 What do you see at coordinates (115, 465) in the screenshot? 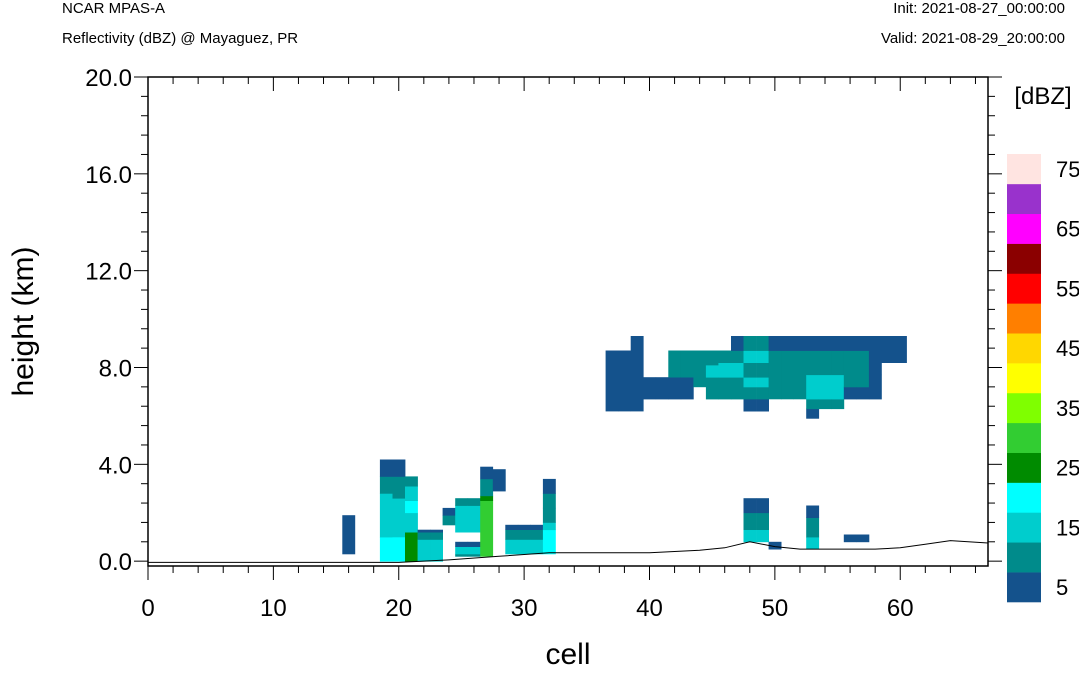
I see `y-tick-label: 4.0` at bounding box center [115, 465].